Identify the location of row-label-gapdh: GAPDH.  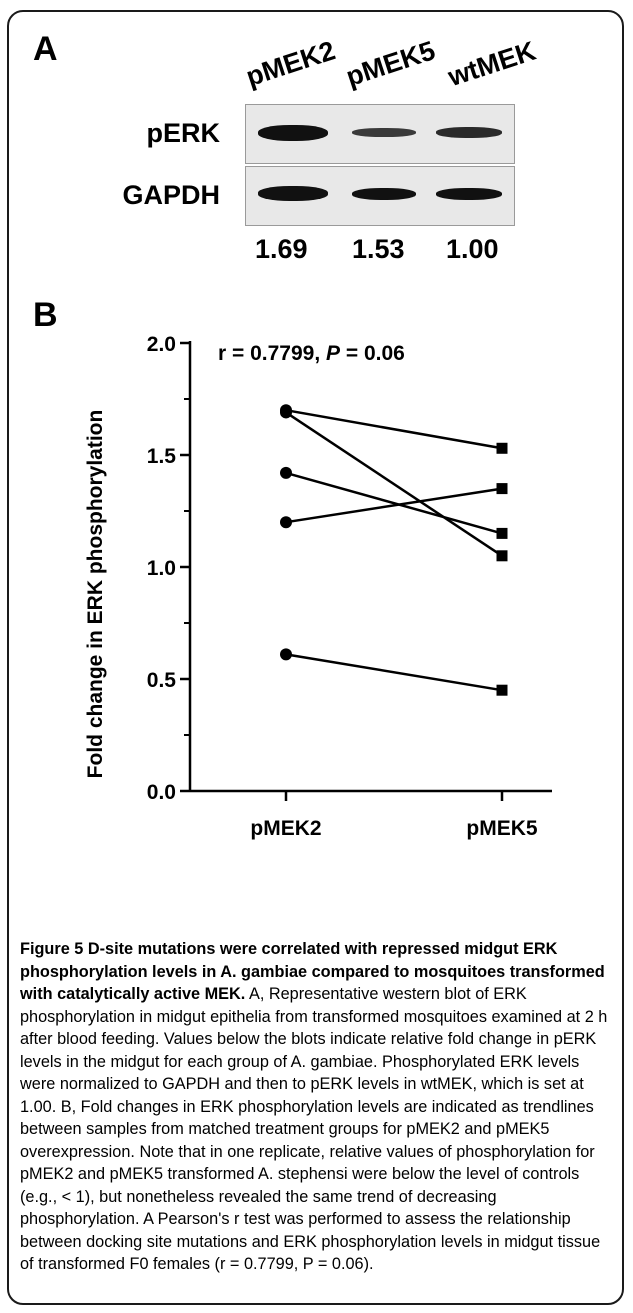
(171, 195).